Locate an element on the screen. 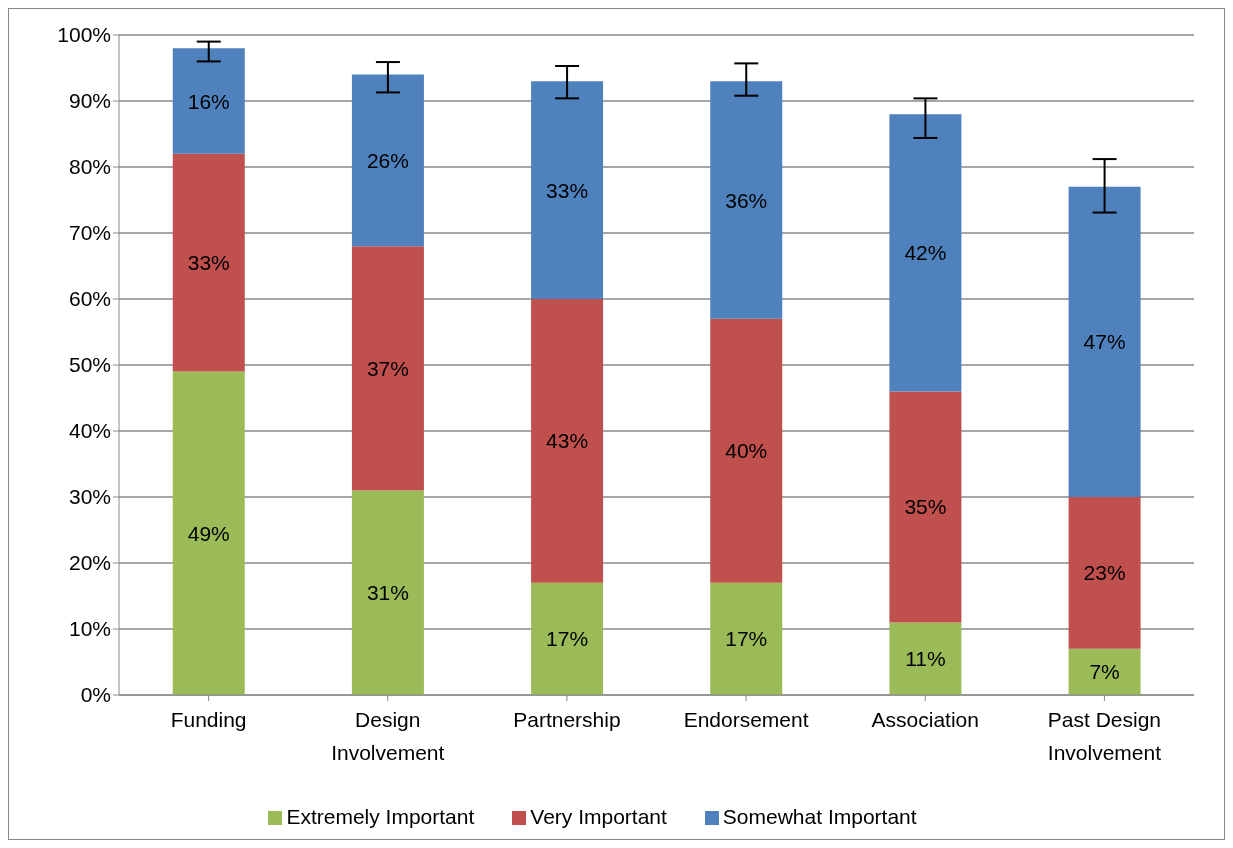 The height and width of the screenshot is (848, 1233). x-tick-label: Past Design Involvement is located at coordinates (1104, 736).